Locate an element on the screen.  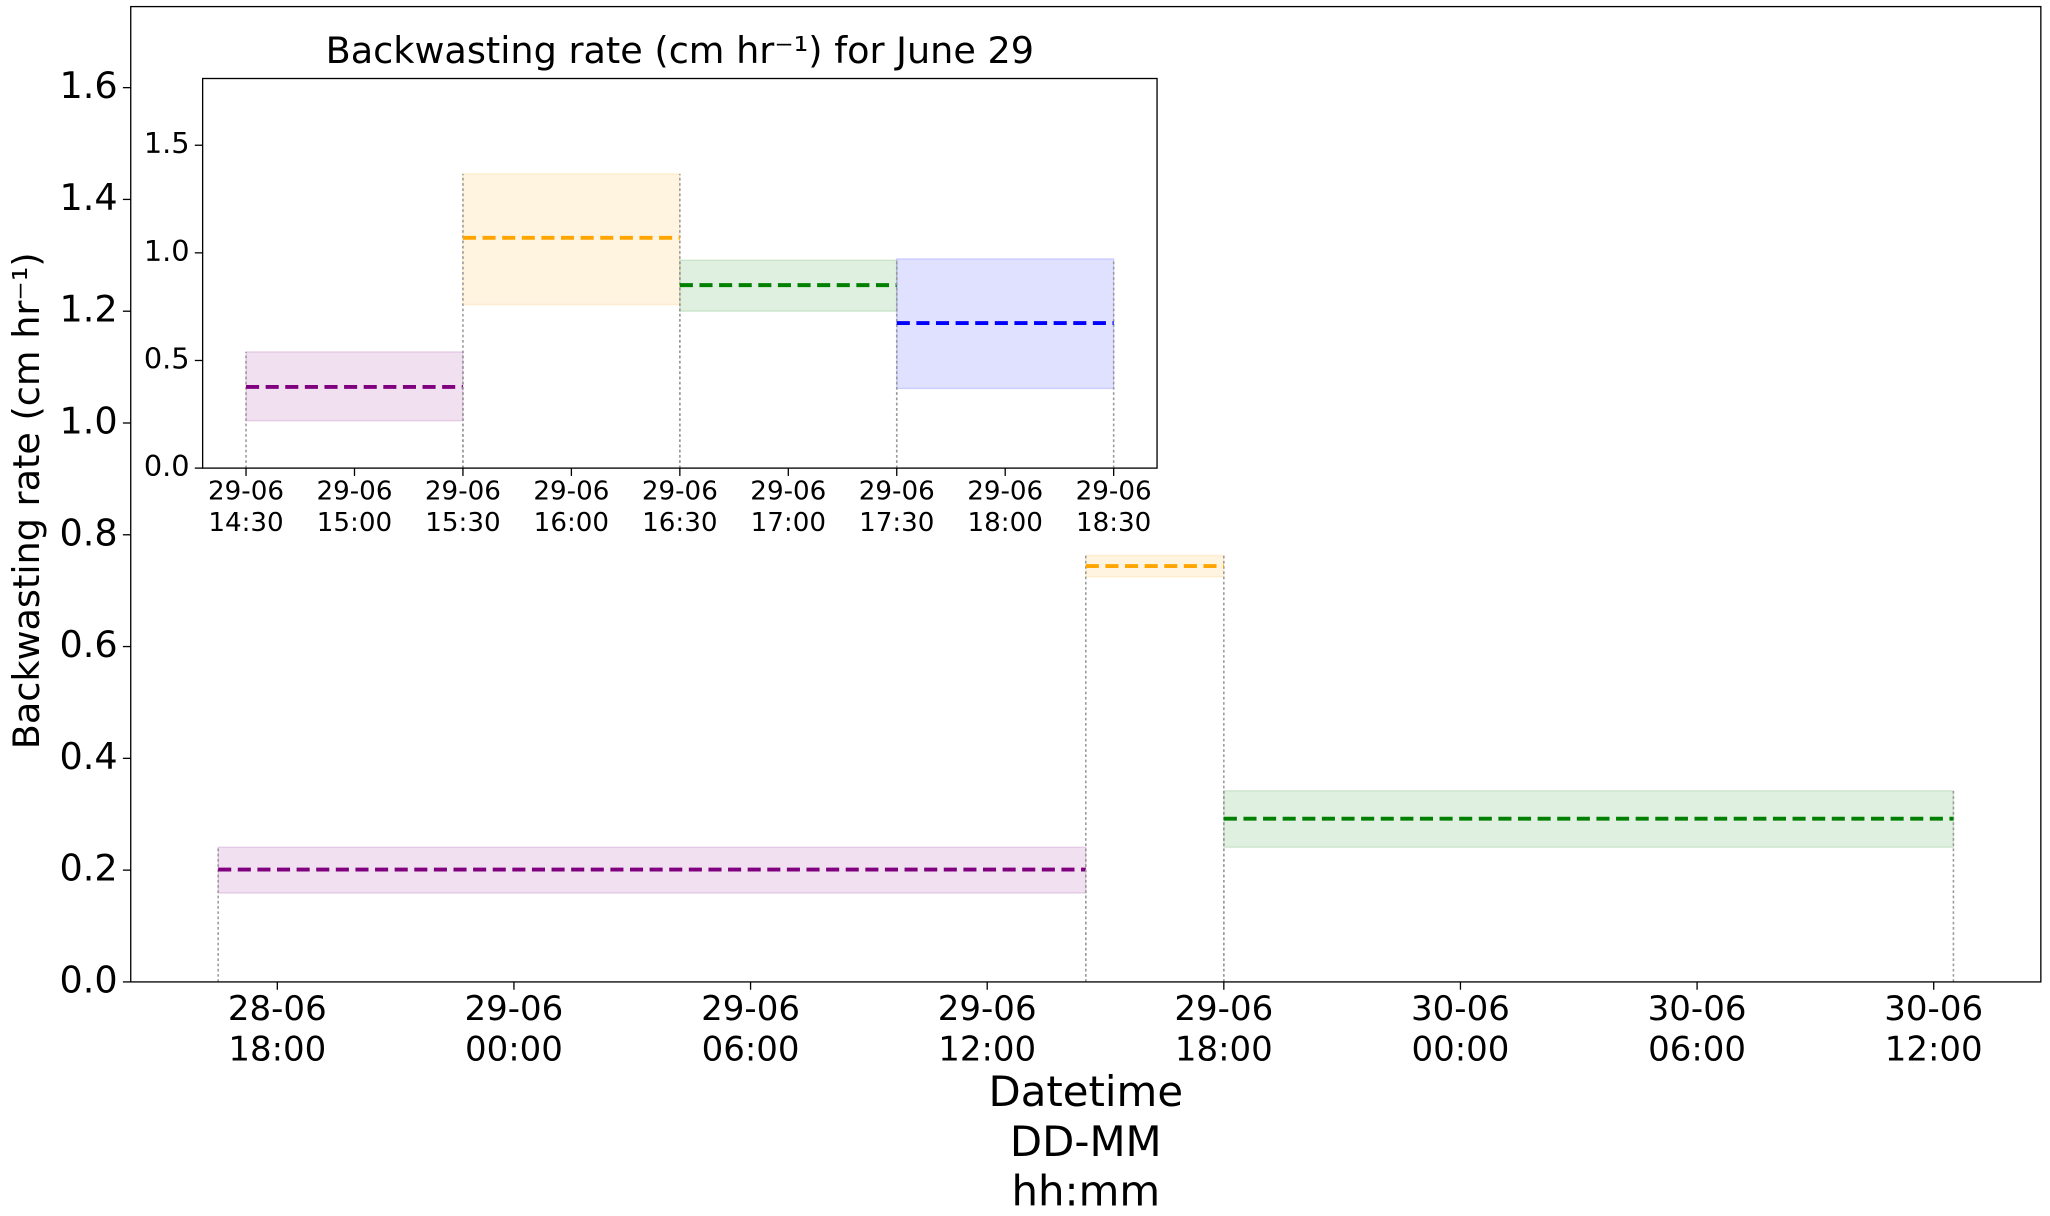
x-tick-label-box: 29-06 15:00 is located at coordinates (354, 506).